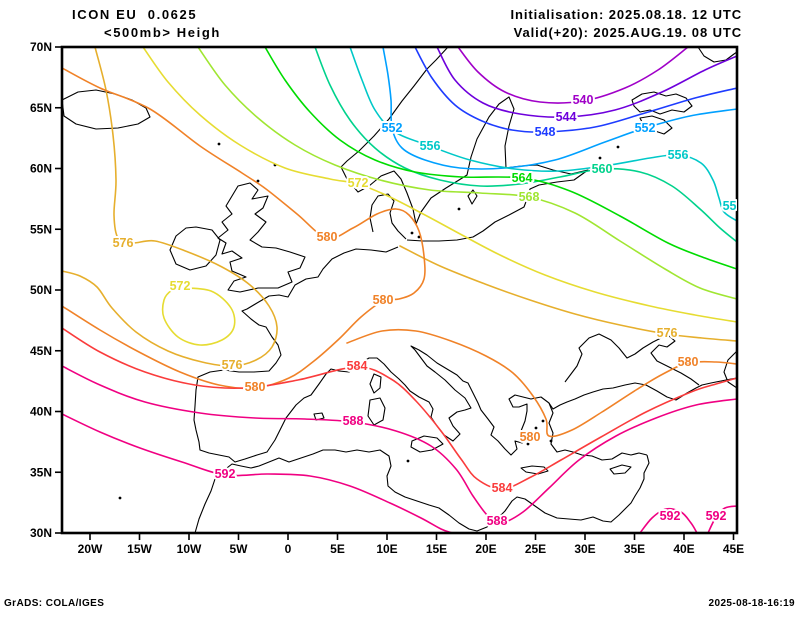 This screenshot has width=800, height=618. Describe the element at coordinates (566, 117) in the screenshot. I see `contour-label-544: 544` at that location.